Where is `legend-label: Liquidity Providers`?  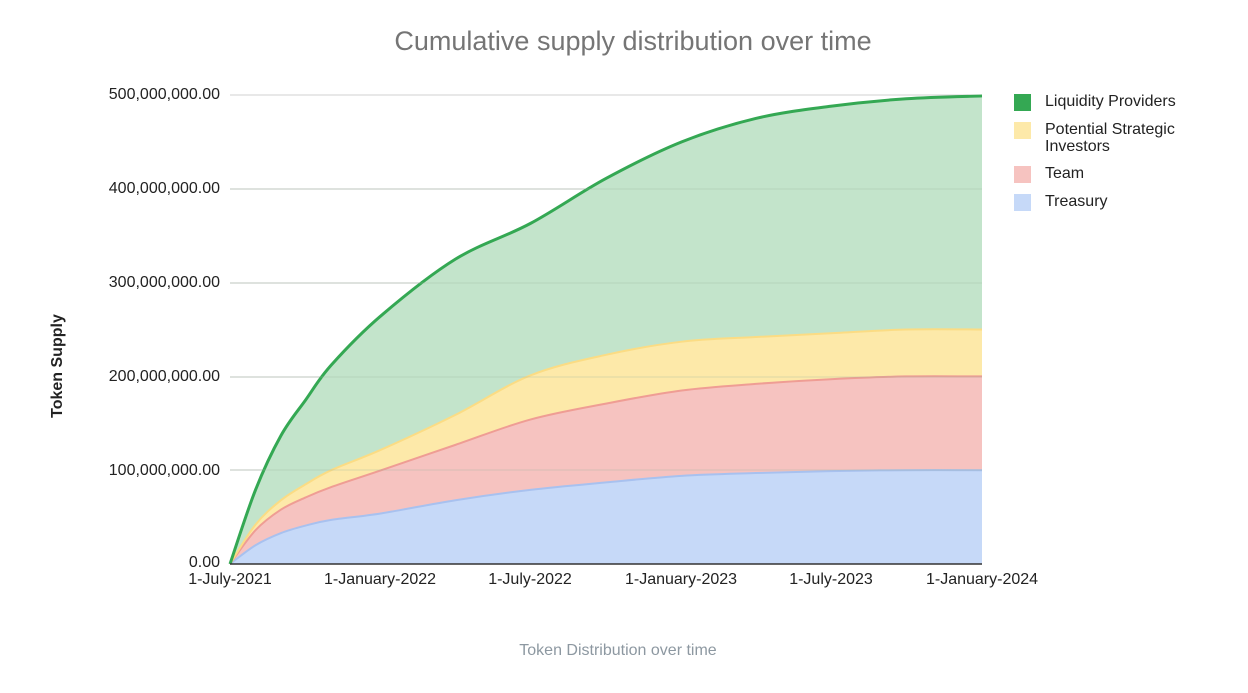
legend-label: Liquidity Providers is located at coordinates (1110, 101).